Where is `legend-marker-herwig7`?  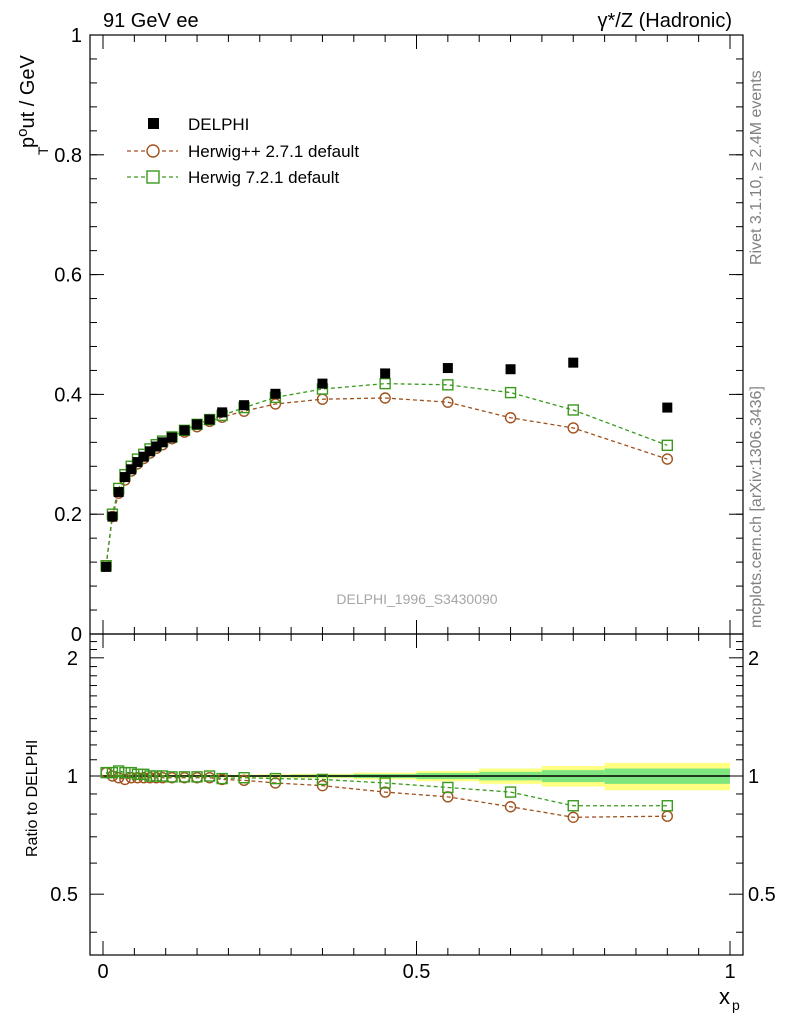
legend-marker-herwig7 is located at coordinates (153, 177).